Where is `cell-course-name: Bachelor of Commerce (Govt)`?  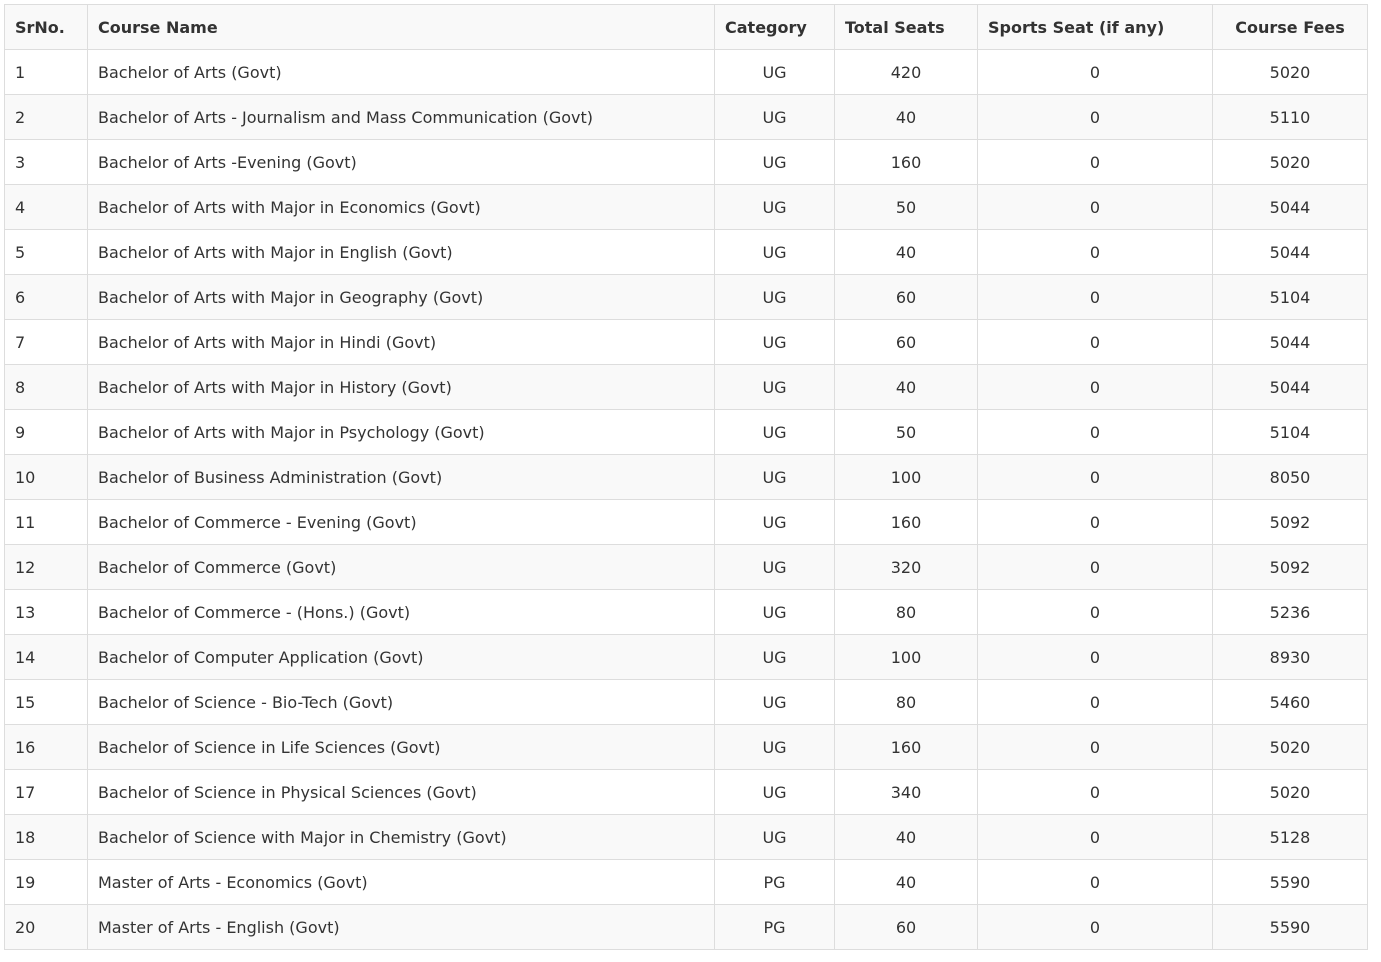
cell-course-name: Bachelor of Commerce (Govt) is located at coordinates (401, 567).